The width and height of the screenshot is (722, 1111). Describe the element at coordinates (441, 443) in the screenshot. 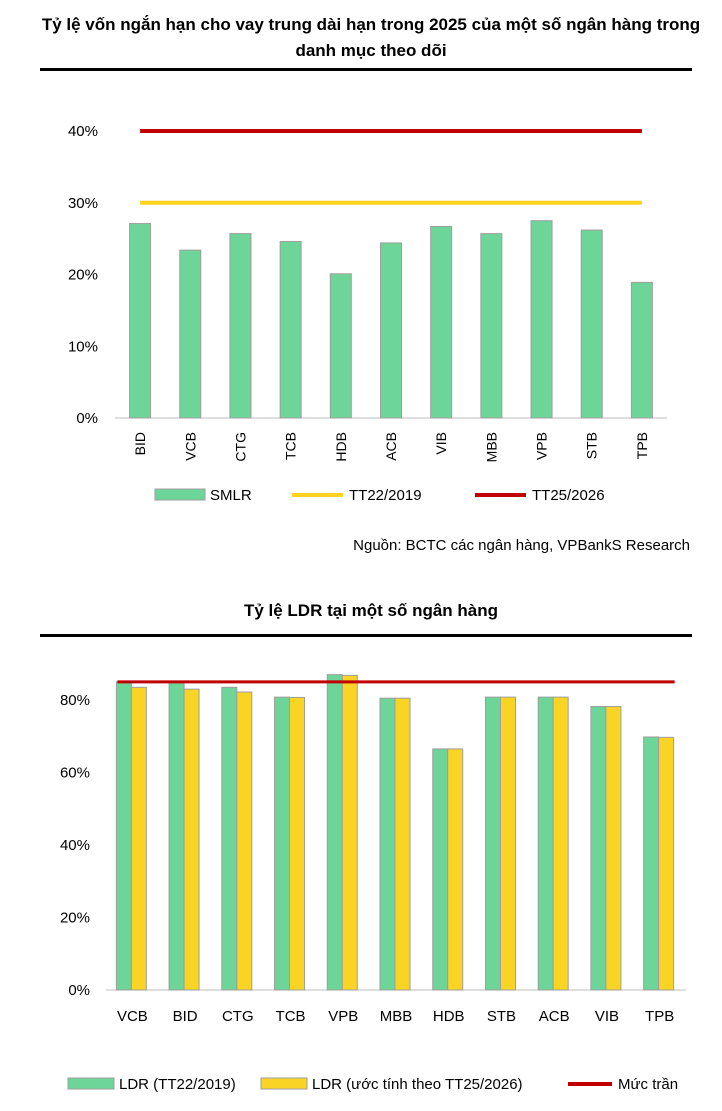

I see `chart1-xtick-label: VIB` at that location.